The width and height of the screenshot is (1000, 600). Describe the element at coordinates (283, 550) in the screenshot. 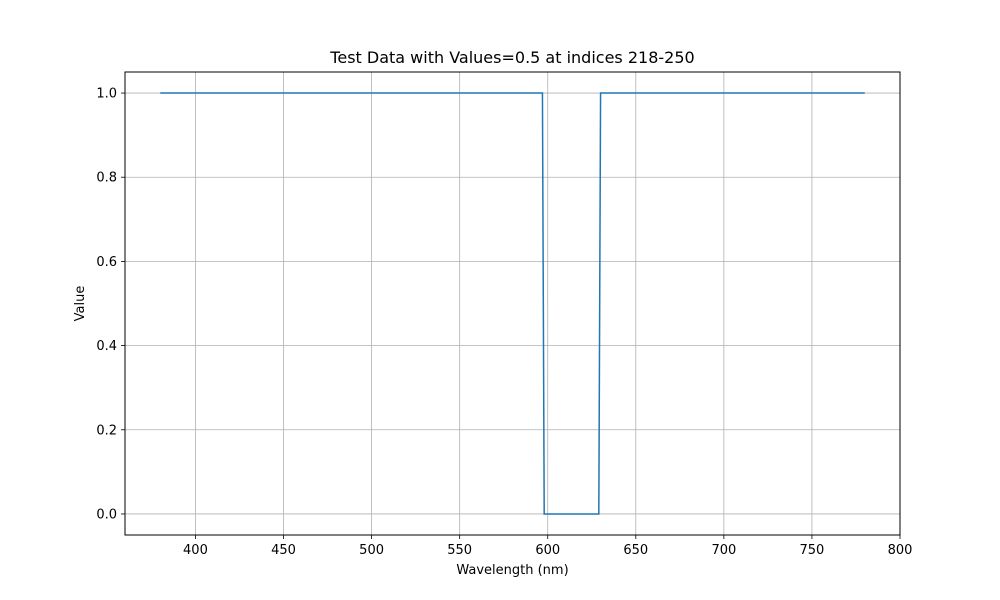

I see `x-tick-label: 450` at that location.